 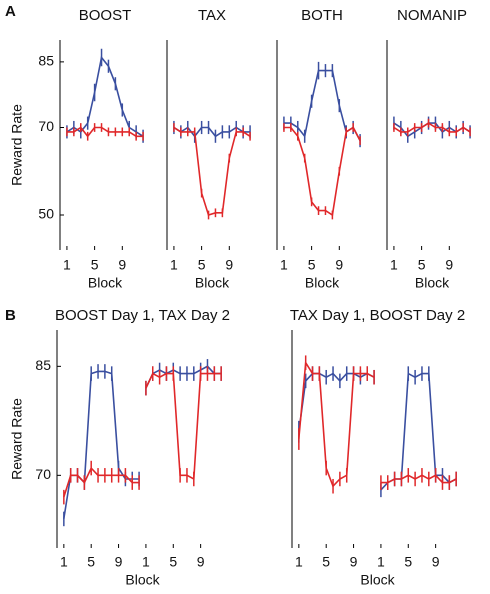 What do you see at coordinates (10, 11) in the screenshot?
I see `panel-label: A` at bounding box center [10, 11].